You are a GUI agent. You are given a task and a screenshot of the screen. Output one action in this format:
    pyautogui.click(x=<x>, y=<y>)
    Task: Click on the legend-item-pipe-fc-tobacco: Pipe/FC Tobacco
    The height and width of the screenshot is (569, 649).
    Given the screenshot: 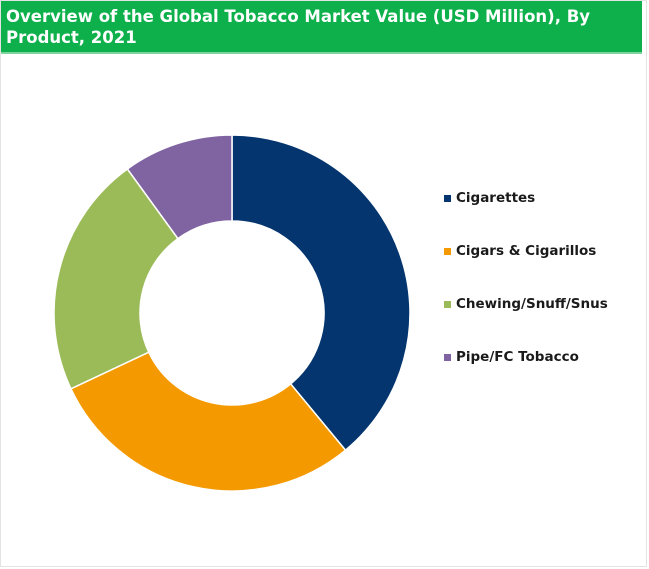 What is the action you would take?
    pyautogui.click(x=511, y=357)
    